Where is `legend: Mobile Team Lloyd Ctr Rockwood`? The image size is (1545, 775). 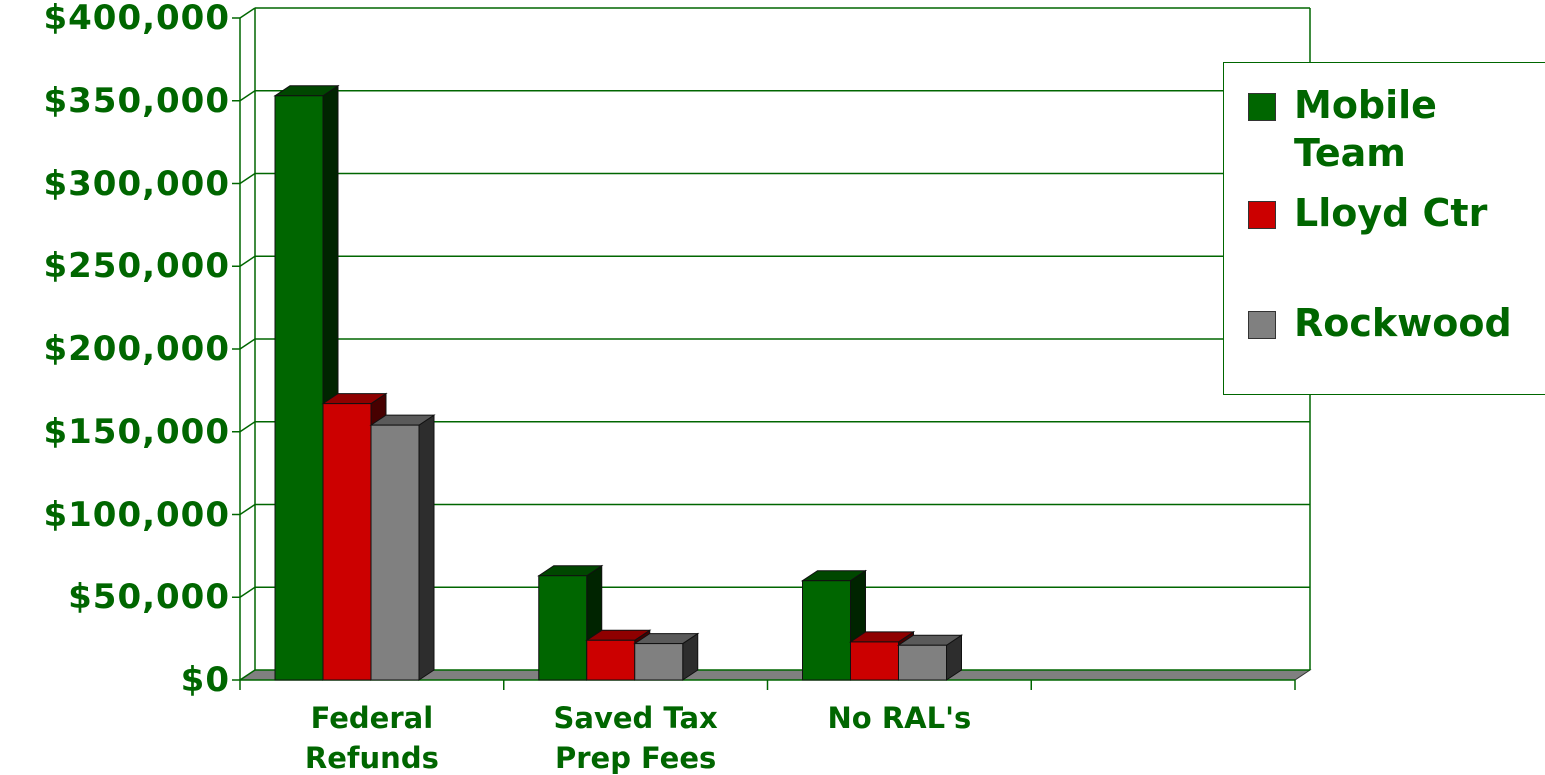
legend: Mobile Team Lloyd Ctr Rockwood is located at coordinates (1384, 228).